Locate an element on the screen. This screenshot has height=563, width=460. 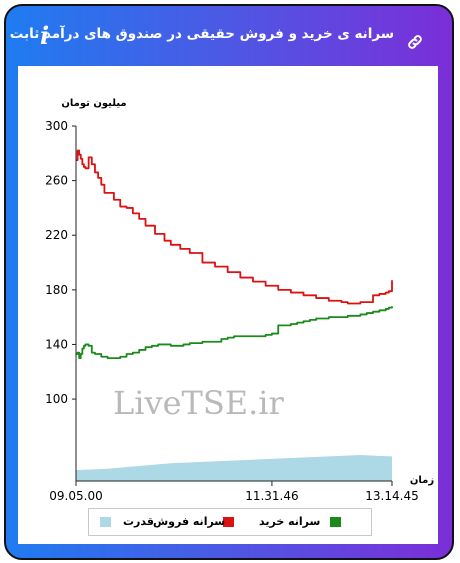
legend-label-power: قدرت is located at coordinates (138, 521).